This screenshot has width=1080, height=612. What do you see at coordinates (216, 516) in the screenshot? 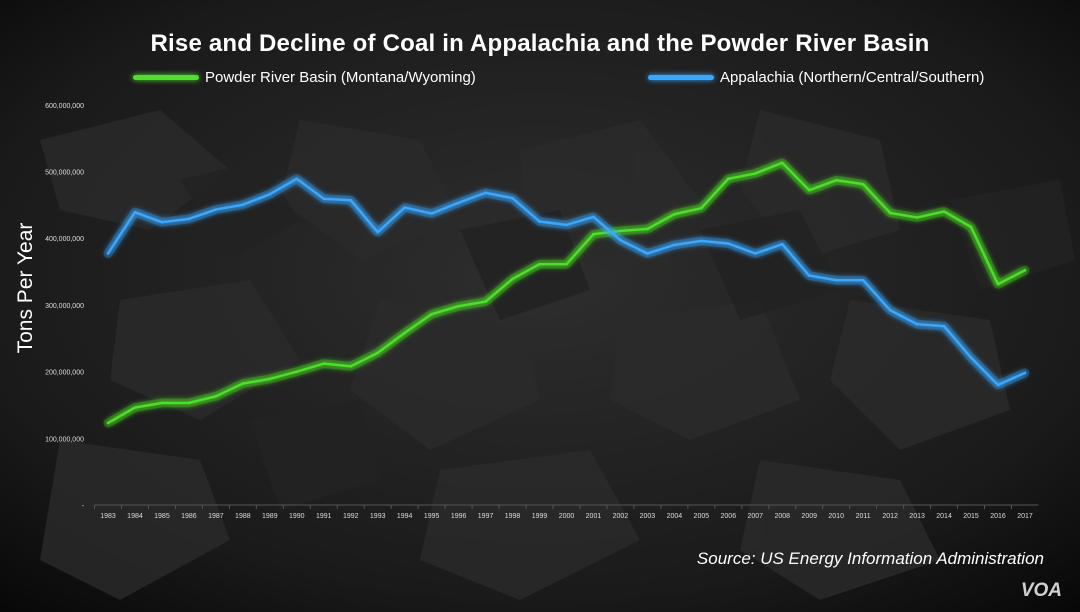
I see `x-tick-label: 1987` at bounding box center [216, 516].